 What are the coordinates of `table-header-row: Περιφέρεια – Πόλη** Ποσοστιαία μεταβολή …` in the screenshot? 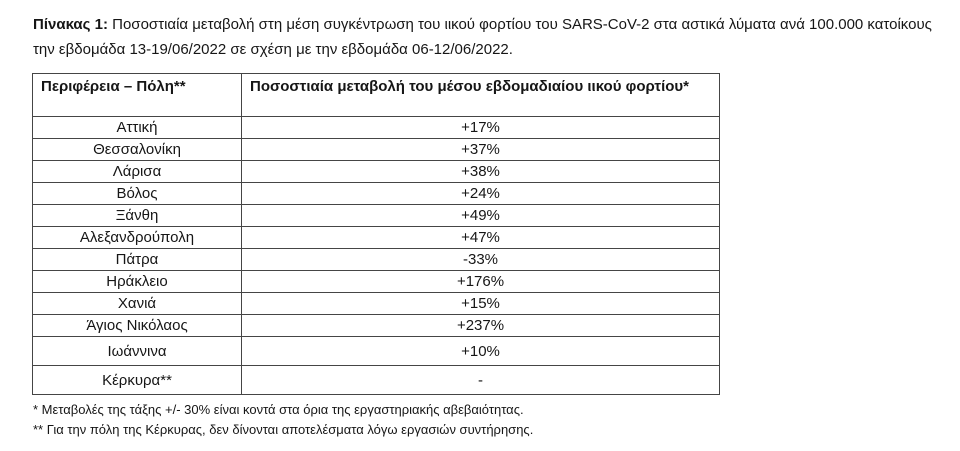 It's located at (376, 95).